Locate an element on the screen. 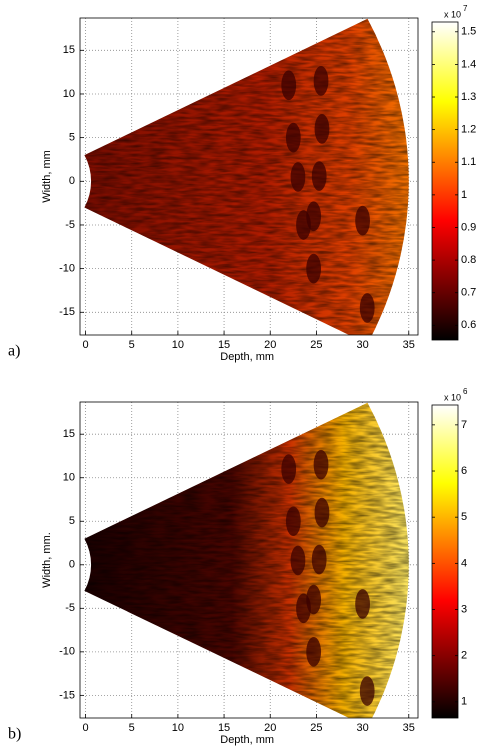  colorbar-tick-label: 7 is located at coordinates (464, 425).